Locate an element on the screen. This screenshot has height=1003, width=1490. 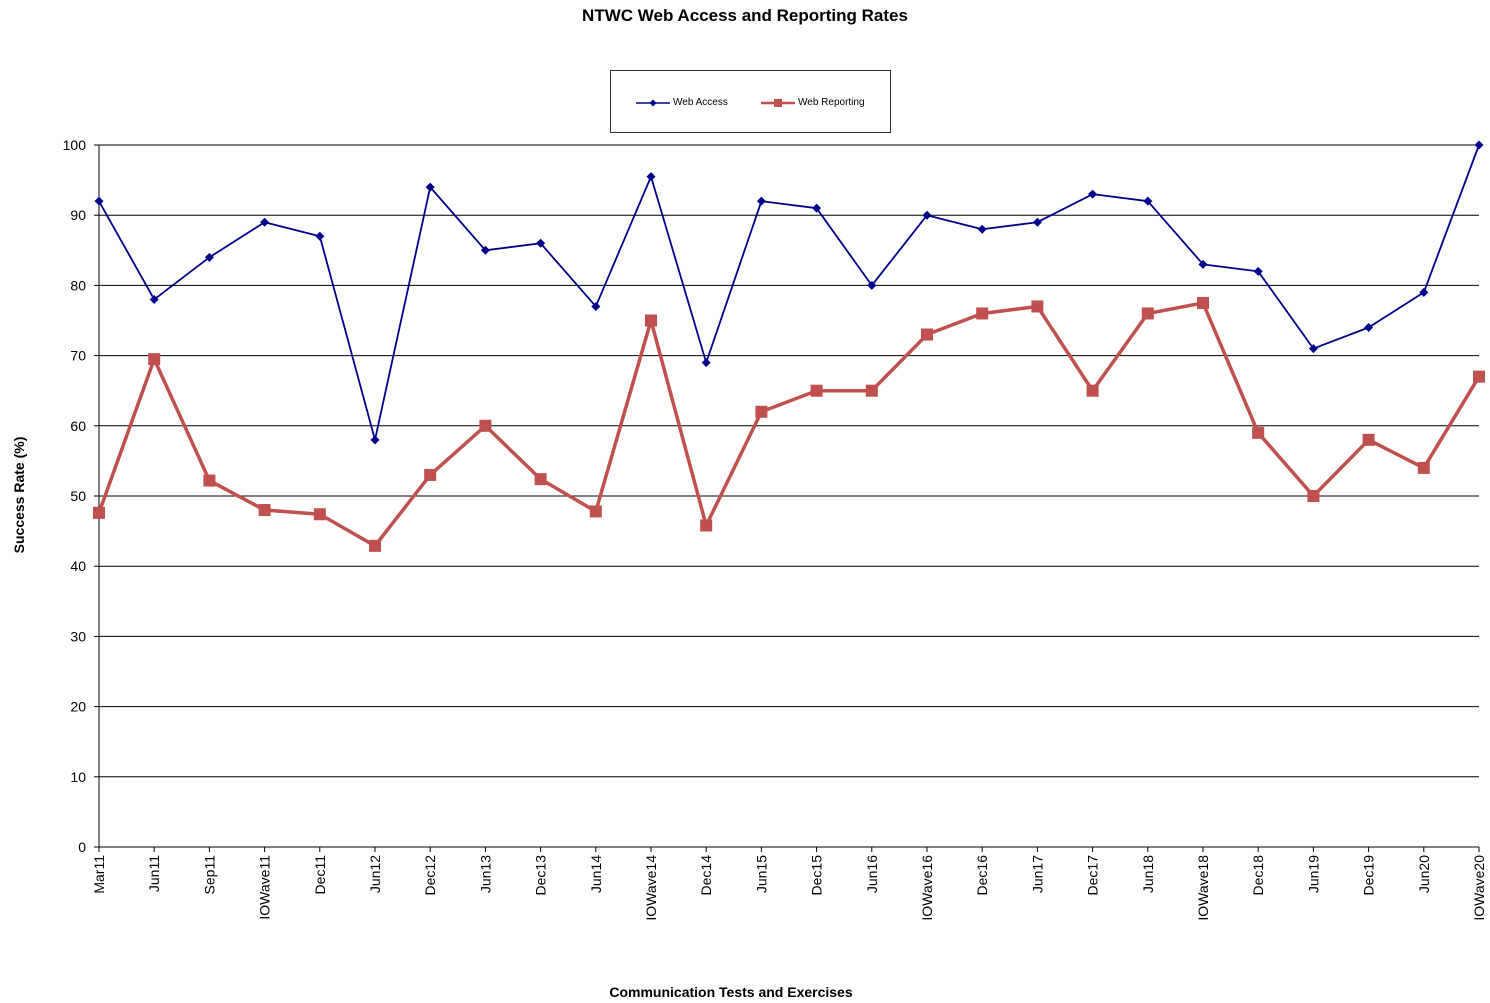
data-point-web-reporting-Mar11 is located at coordinates (99, 512).